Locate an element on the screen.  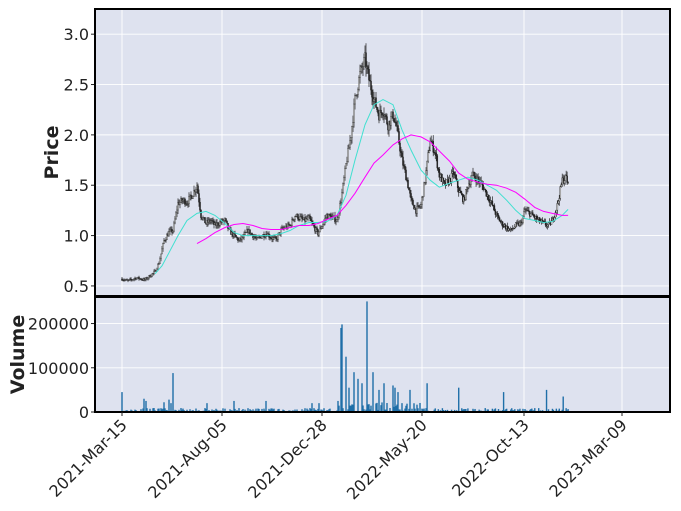
volume-ytick-label: 0 is located at coordinates (84, 412).